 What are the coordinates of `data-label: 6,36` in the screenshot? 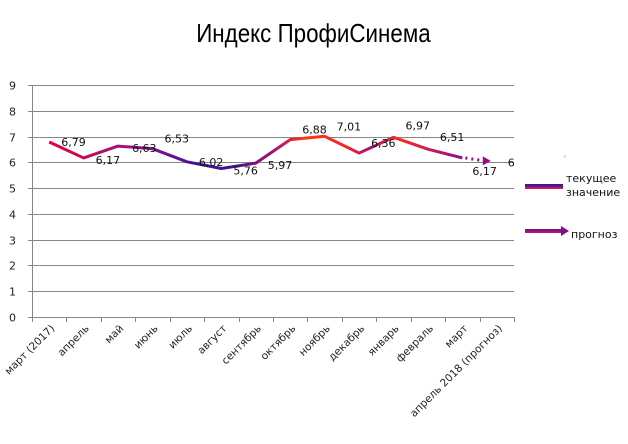 It's located at (383, 143).